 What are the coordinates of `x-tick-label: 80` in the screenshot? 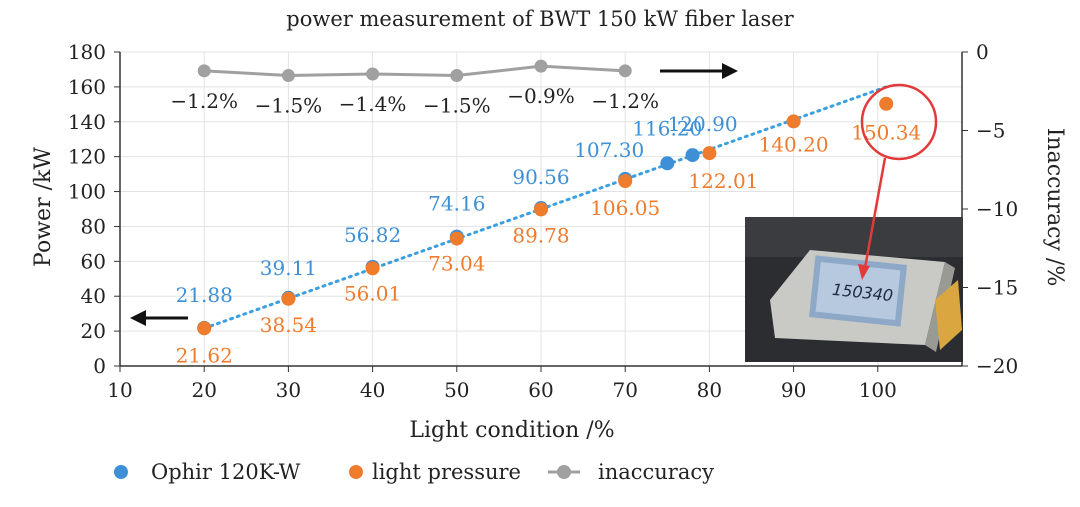 It's located at (709, 390).